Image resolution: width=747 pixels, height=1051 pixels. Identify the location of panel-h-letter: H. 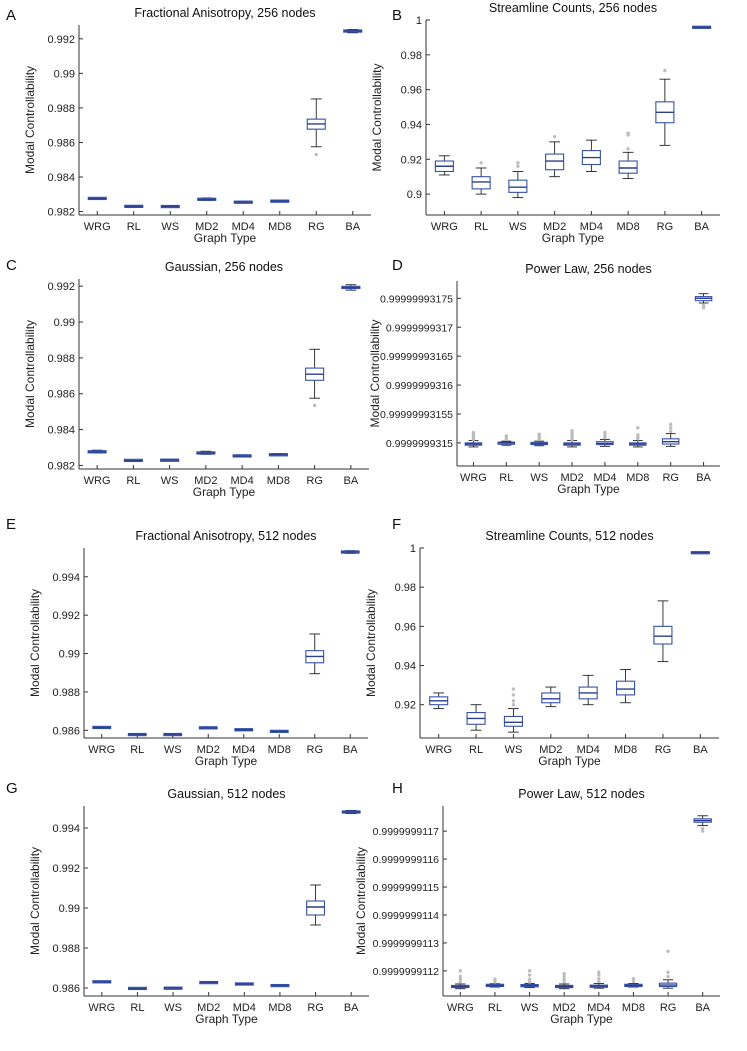
(397, 788).